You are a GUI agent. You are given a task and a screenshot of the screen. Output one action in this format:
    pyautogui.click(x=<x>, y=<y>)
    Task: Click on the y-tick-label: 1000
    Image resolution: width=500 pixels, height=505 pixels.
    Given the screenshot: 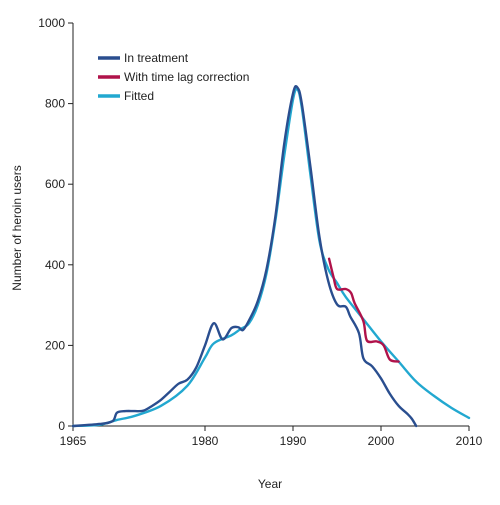 What is the action you would take?
    pyautogui.click(x=51, y=23)
    